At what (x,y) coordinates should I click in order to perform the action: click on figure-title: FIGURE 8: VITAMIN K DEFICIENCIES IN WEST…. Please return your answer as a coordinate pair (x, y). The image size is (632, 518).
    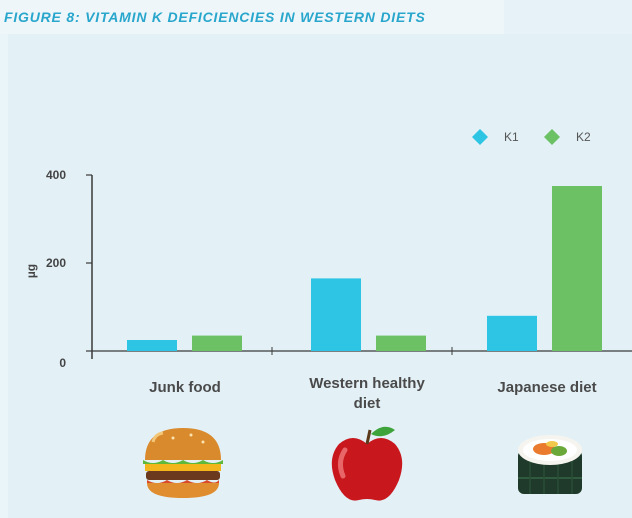
    Looking at the image, I should click on (215, 17).